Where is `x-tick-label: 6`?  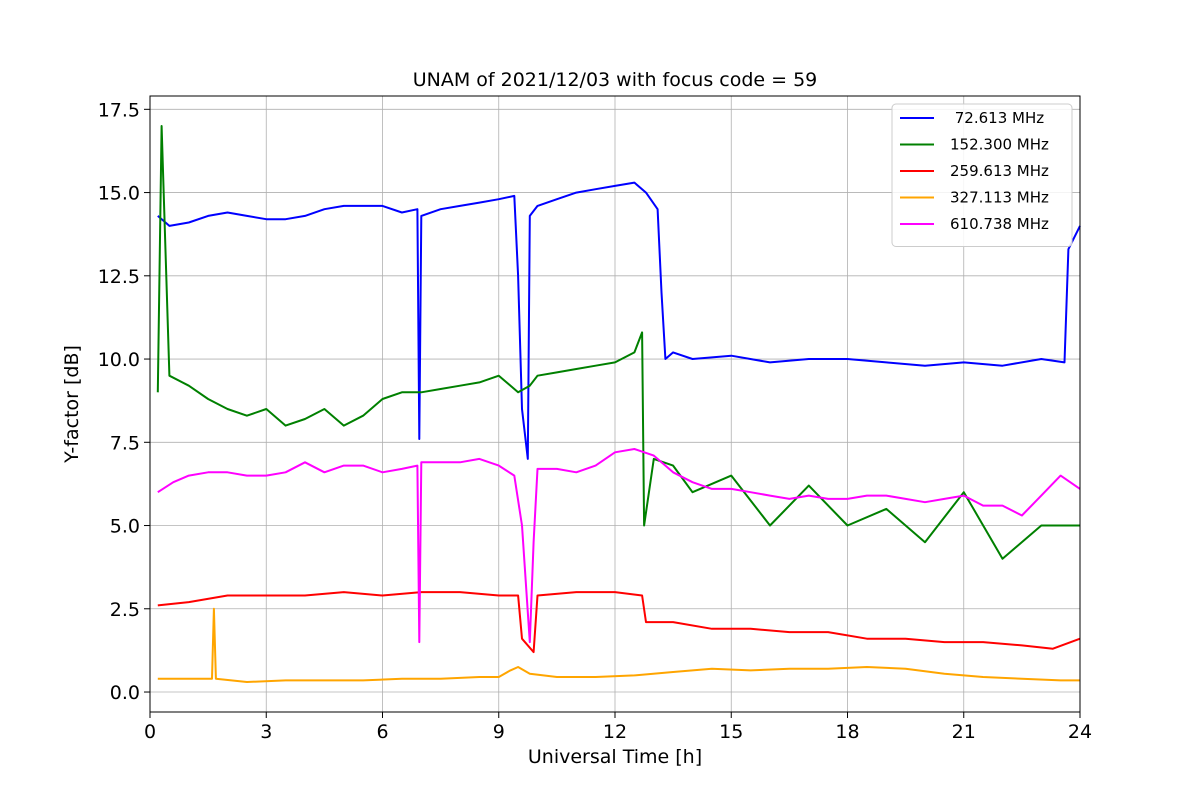 x-tick-label: 6 is located at coordinates (382, 732).